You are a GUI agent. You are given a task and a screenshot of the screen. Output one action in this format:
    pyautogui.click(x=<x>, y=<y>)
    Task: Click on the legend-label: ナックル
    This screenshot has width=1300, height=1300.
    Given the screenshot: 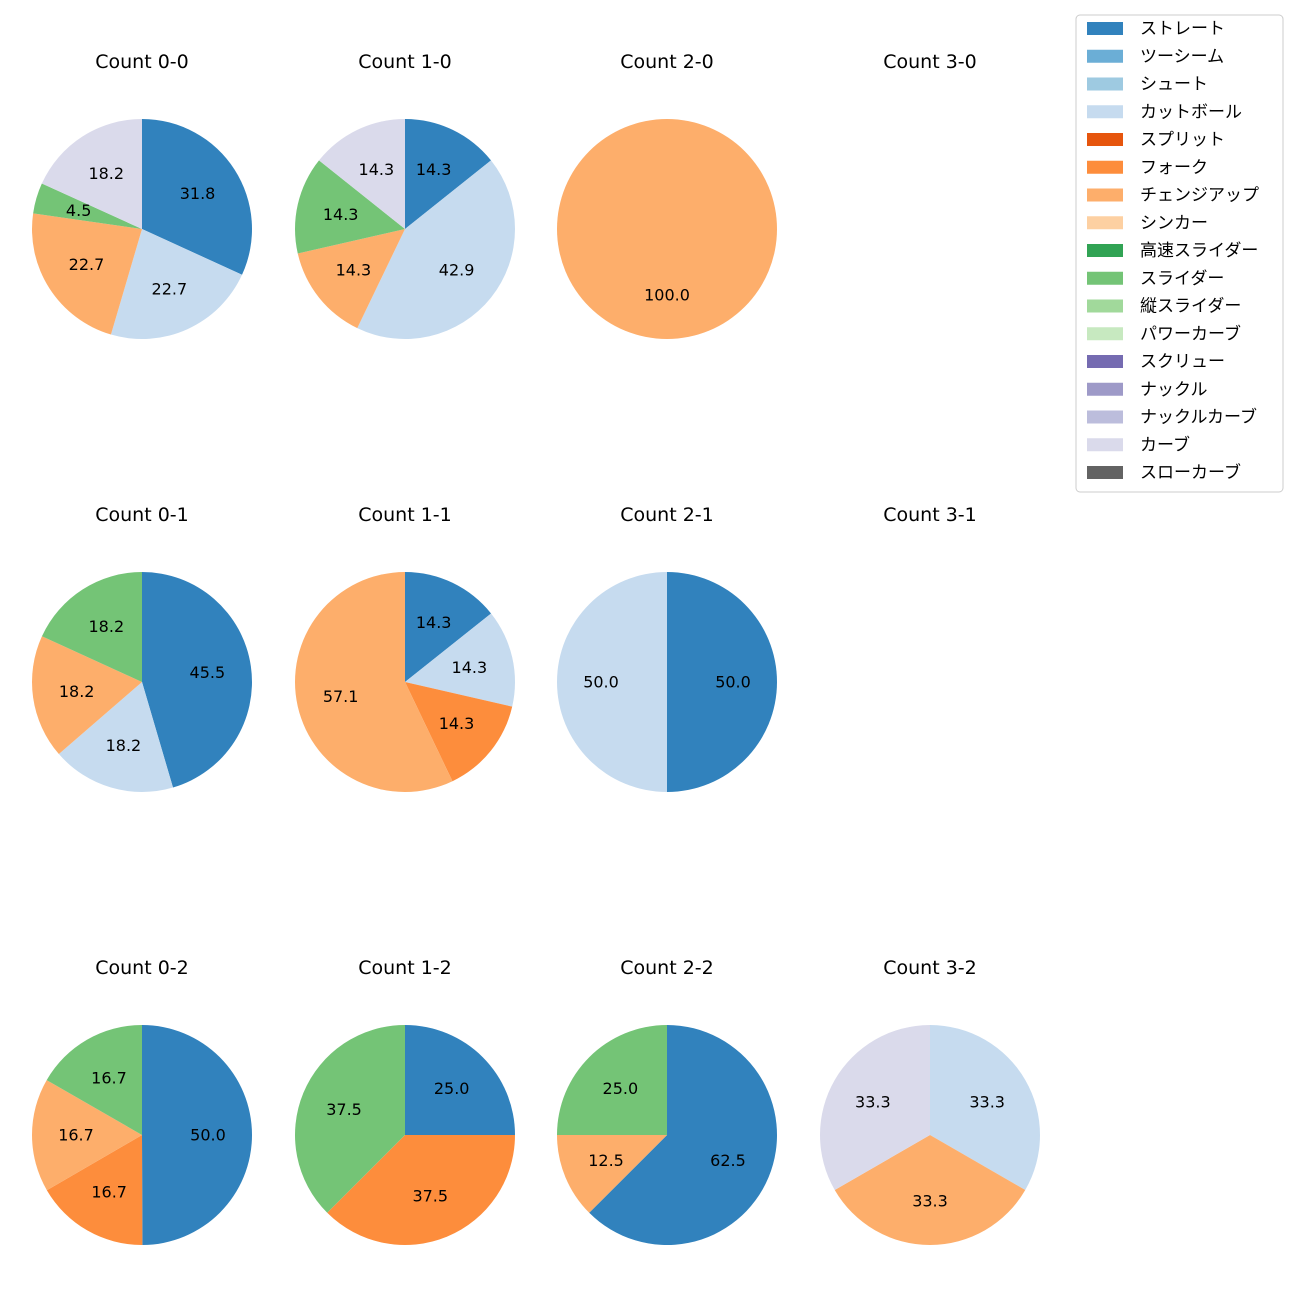 What is the action you would take?
    pyautogui.click(x=1174, y=390)
    